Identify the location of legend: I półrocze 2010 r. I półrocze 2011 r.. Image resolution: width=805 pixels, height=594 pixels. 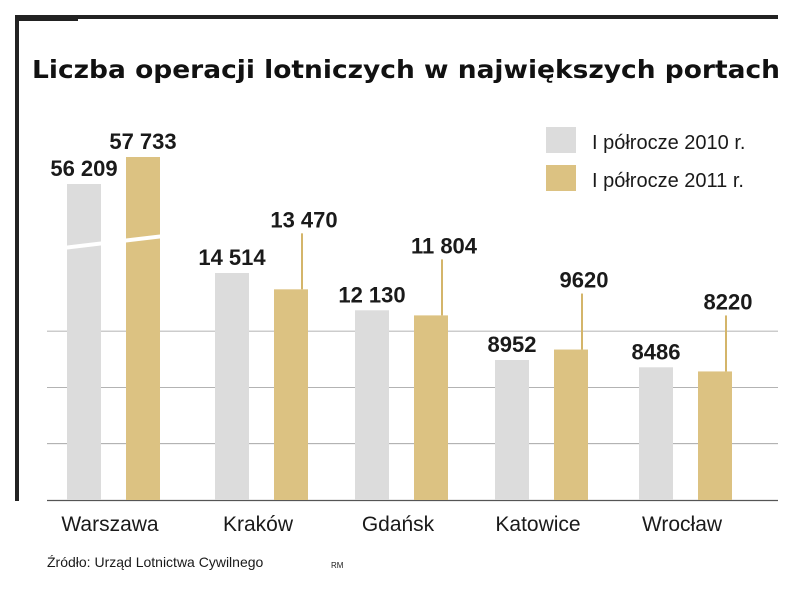
(645, 159).